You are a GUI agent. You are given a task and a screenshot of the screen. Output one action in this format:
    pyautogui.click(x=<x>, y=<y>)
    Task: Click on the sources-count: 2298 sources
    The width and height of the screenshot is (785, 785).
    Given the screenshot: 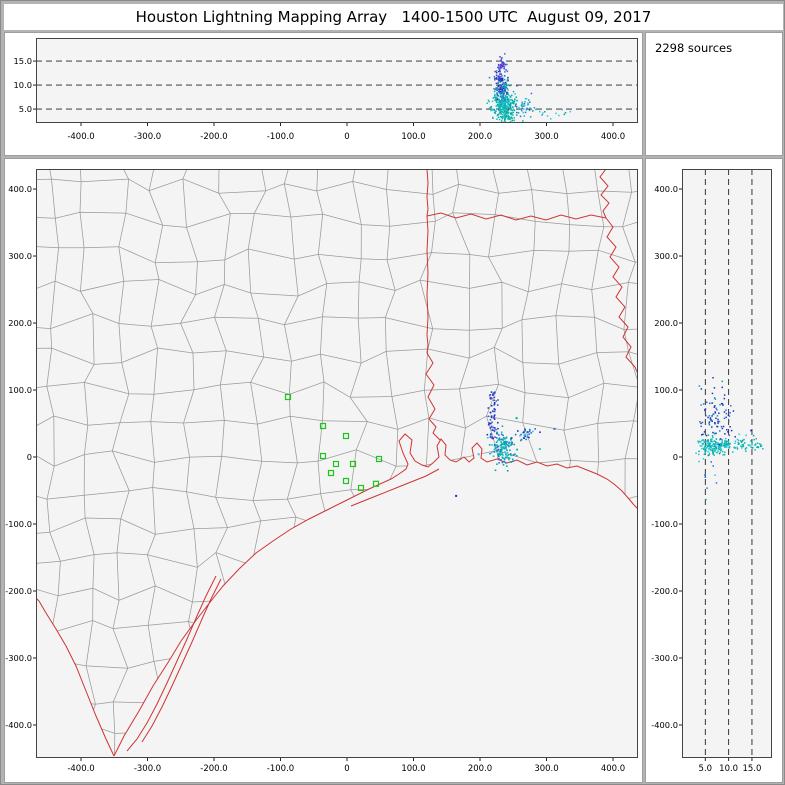 What is the action you would take?
    pyautogui.click(x=694, y=48)
    